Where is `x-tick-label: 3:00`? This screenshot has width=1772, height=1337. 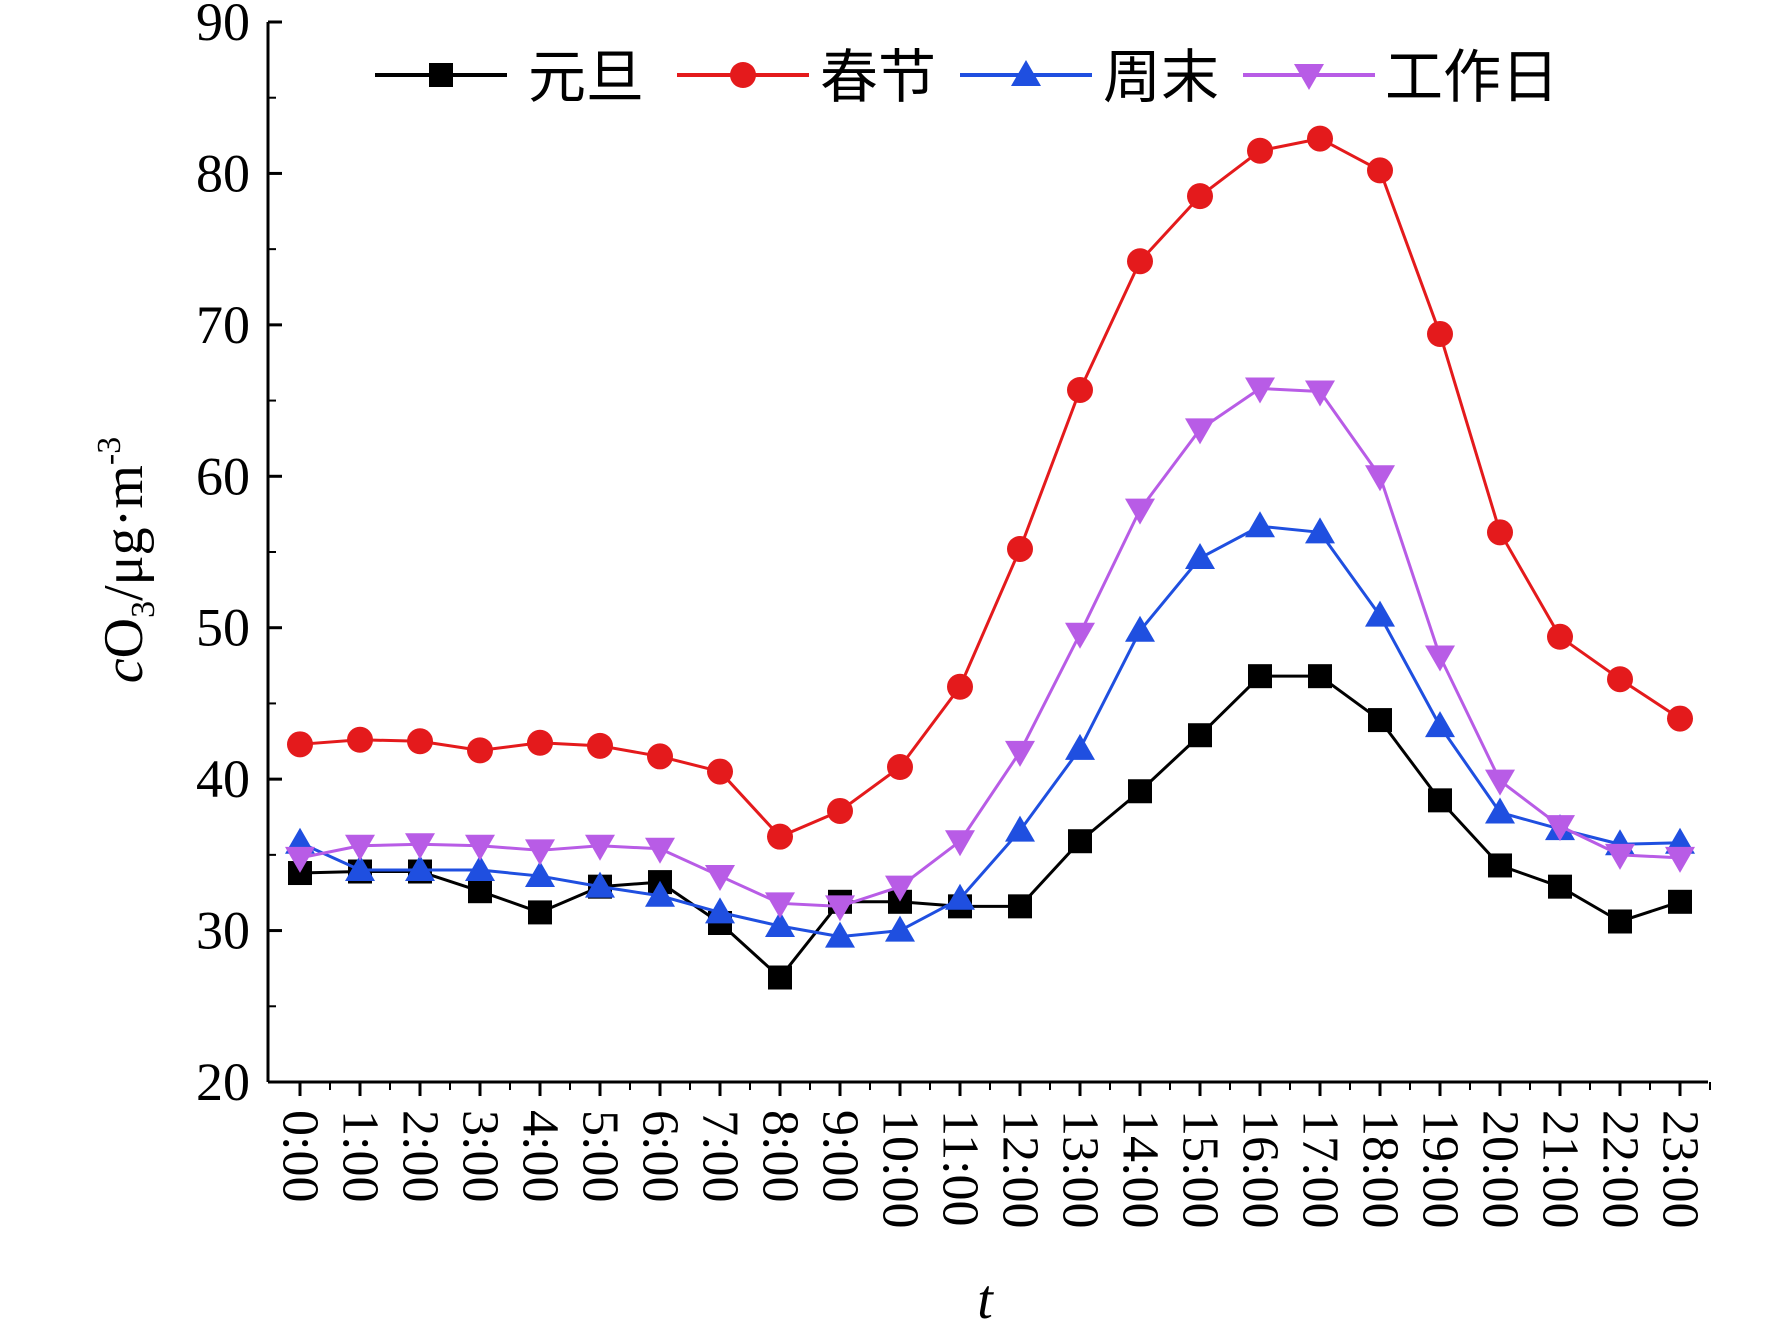
x-tick-label: 3:00 is located at coordinates (480, 1156).